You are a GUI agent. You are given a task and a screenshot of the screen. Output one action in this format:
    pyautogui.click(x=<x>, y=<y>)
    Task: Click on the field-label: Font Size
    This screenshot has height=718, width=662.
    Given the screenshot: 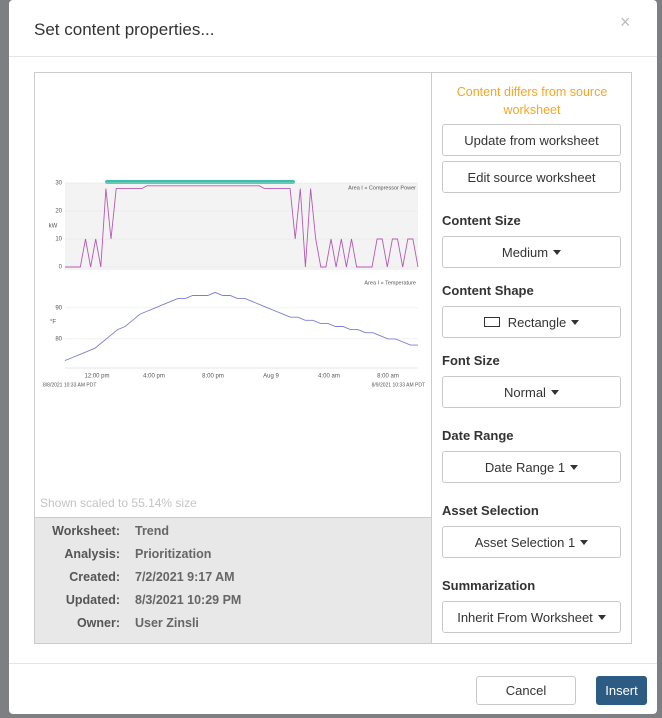 What is the action you would take?
    pyautogui.click(x=471, y=360)
    